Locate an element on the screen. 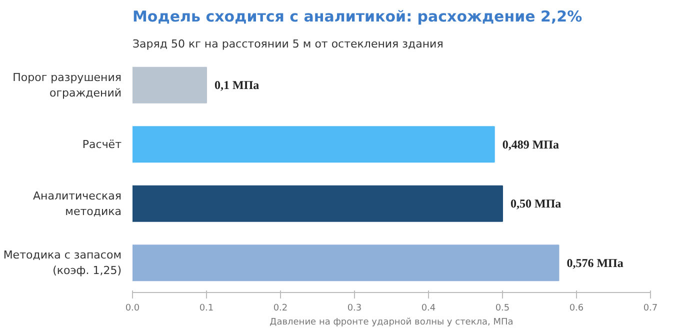 The width and height of the screenshot is (700, 336). data-label: 0,50 МПа is located at coordinates (536, 203).